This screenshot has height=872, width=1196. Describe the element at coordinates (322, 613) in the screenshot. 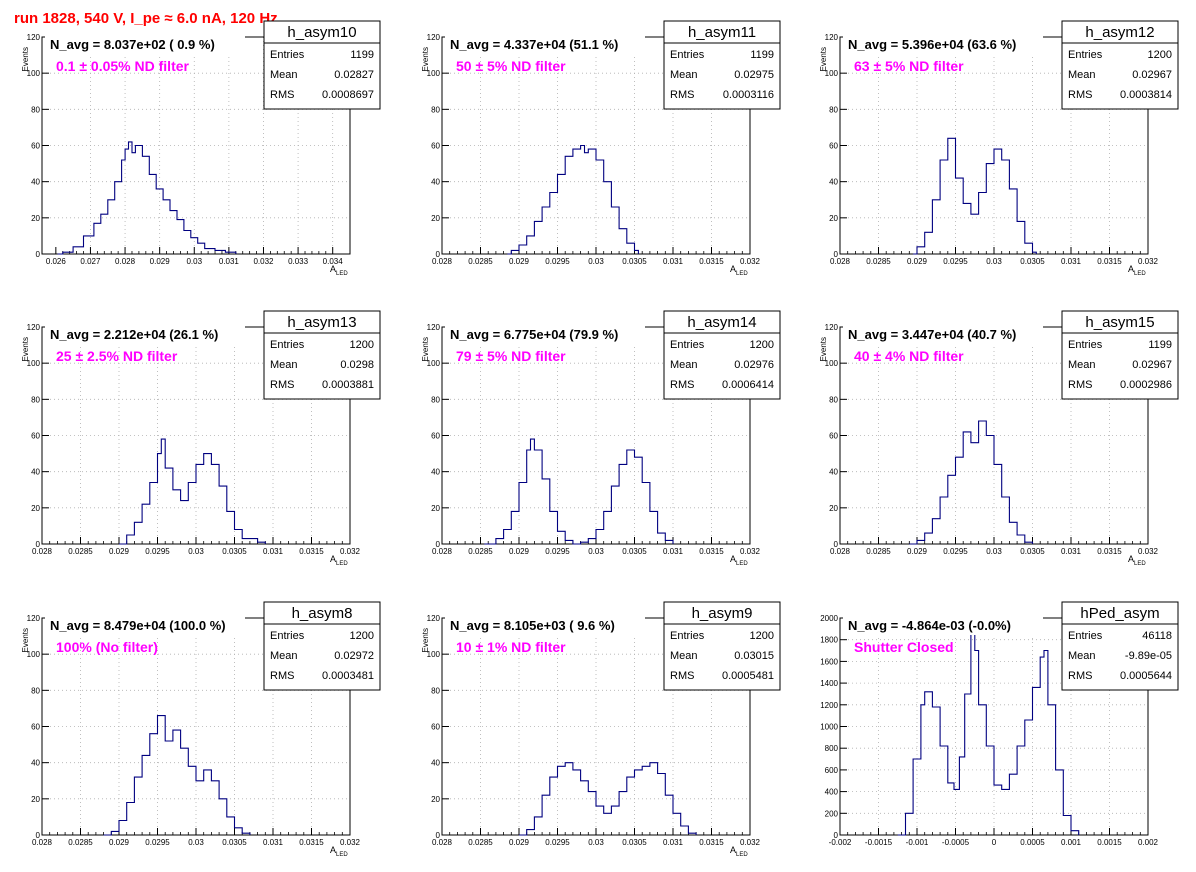

I see `stats-histogram-name: h_asym8` at that location.